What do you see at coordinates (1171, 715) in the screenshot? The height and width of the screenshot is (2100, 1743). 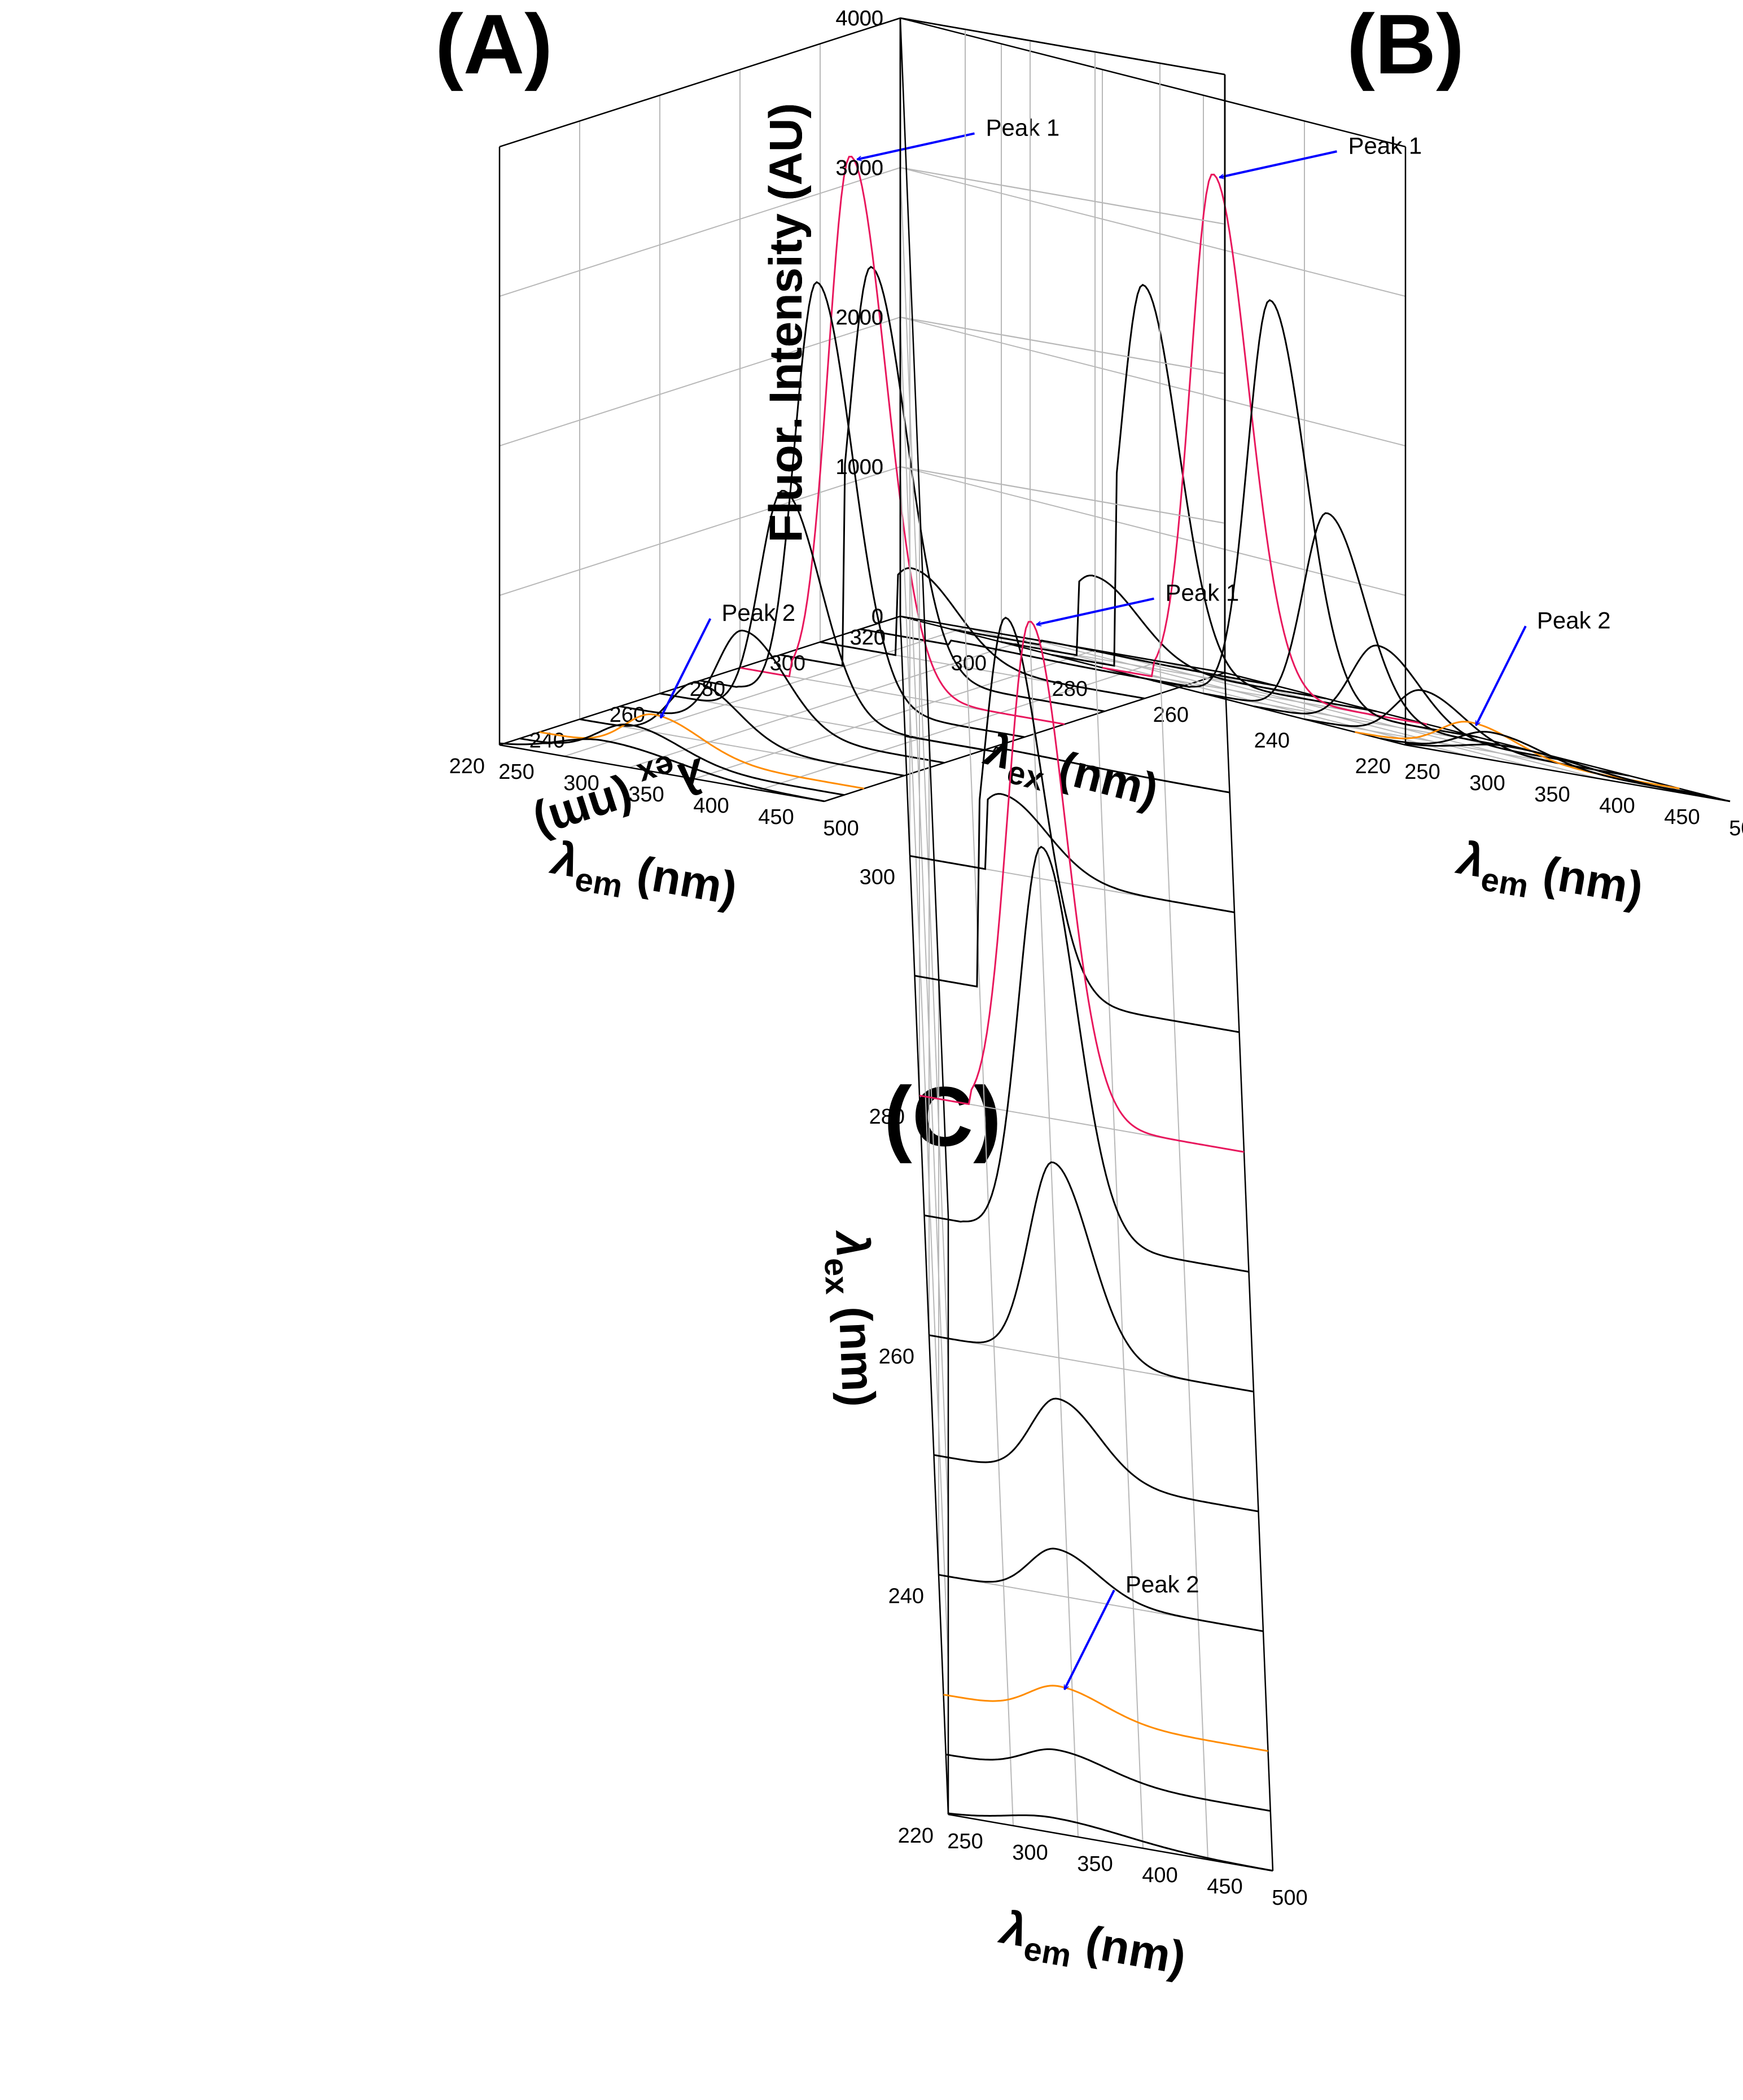 I see `ex-tick-label: 260` at bounding box center [1171, 715].